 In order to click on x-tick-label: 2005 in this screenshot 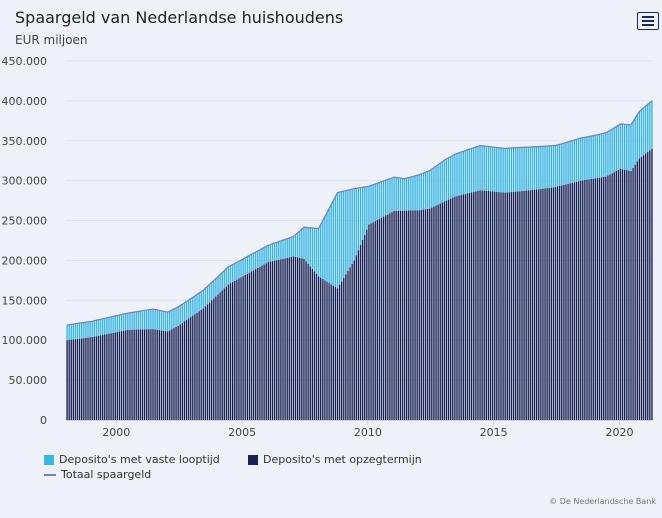, I will do `click(242, 432)`.